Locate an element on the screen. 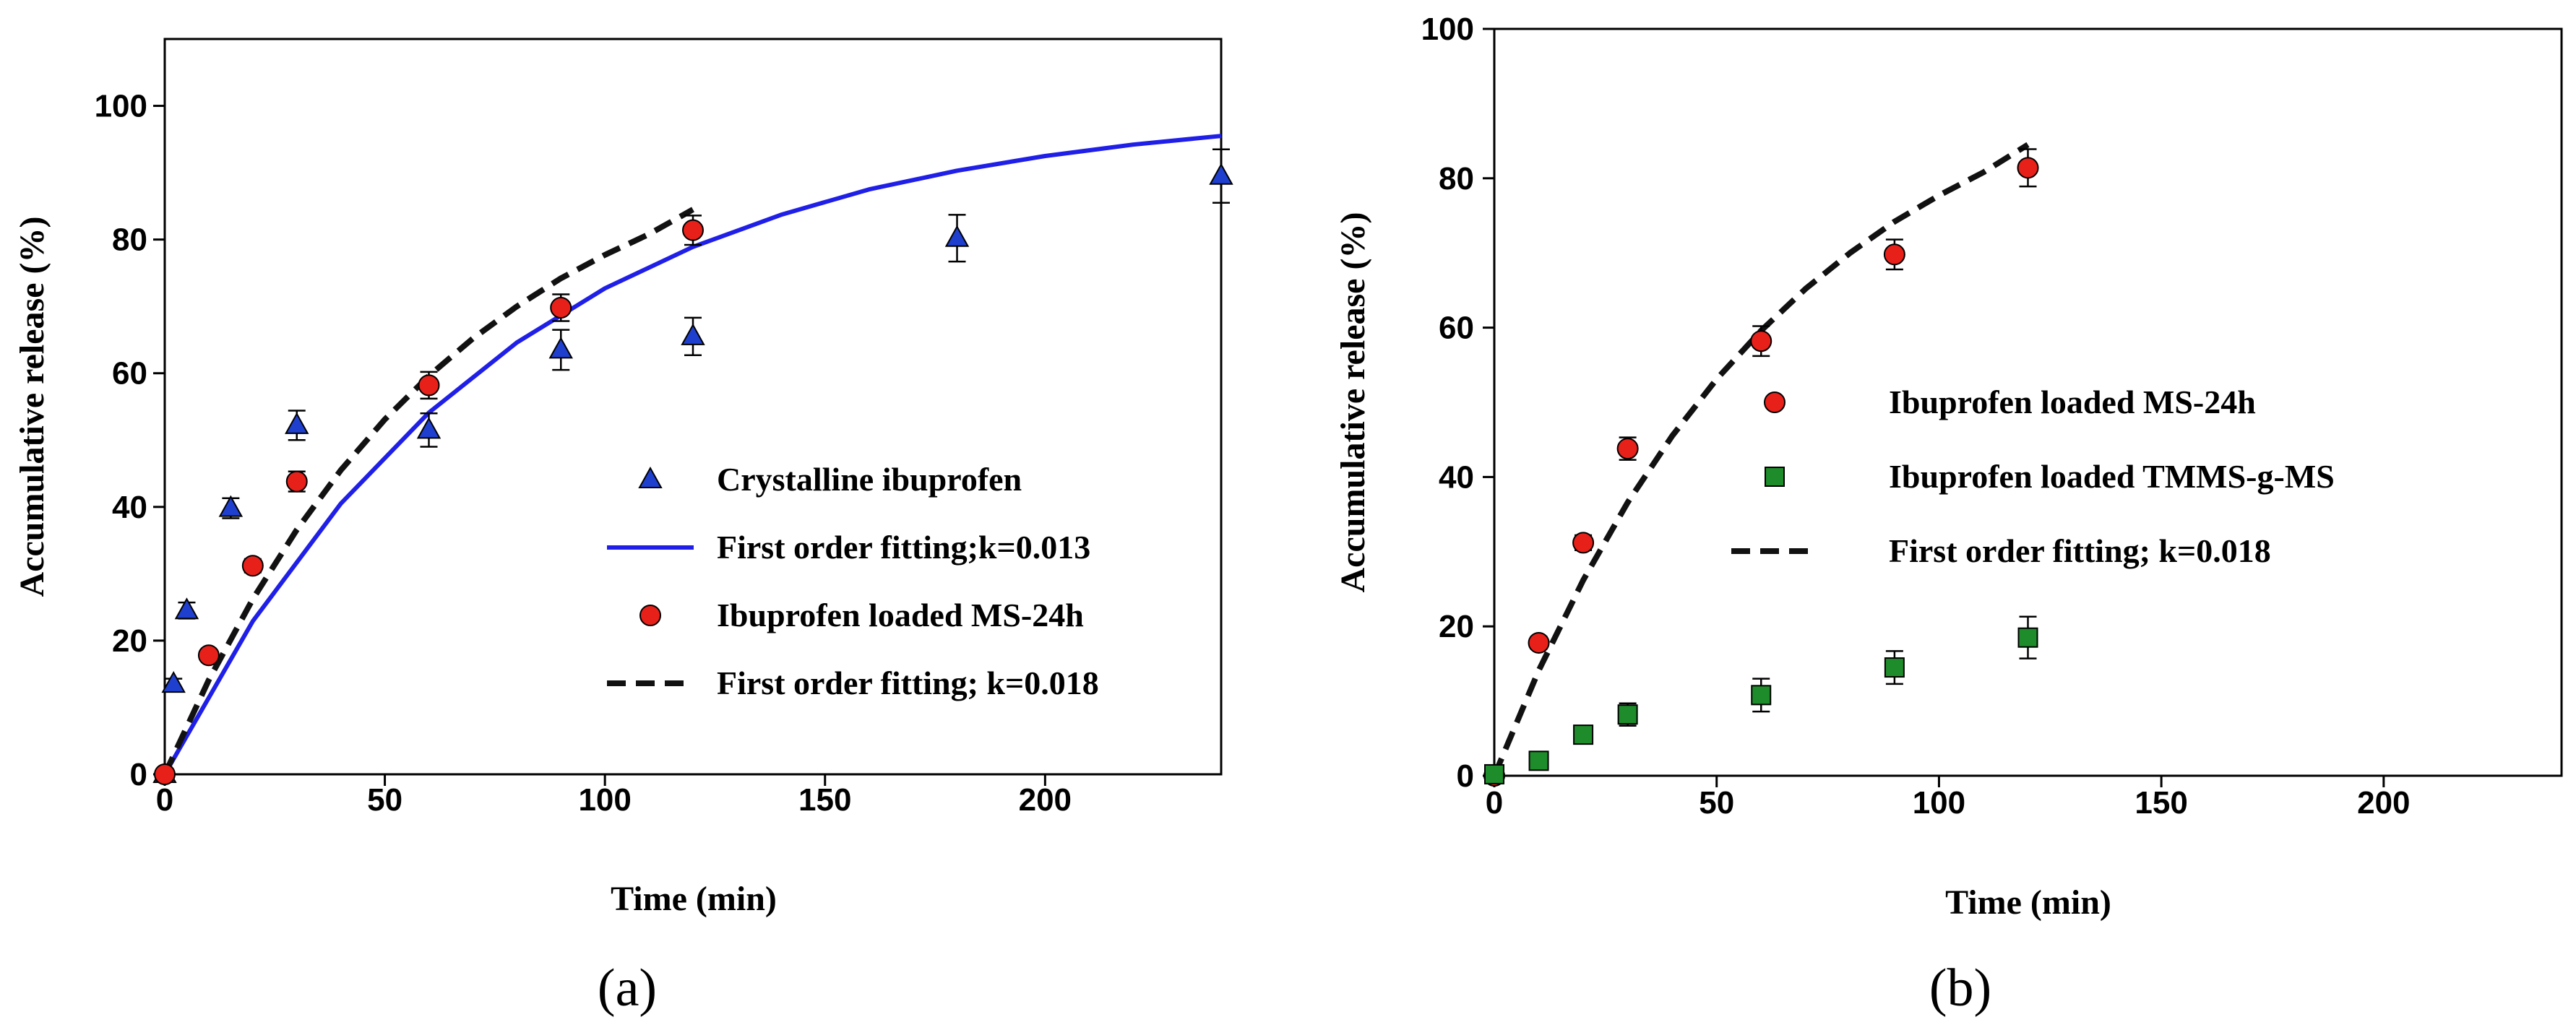  legend-label: Crystalline ibuprofen is located at coordinates (869, 479).